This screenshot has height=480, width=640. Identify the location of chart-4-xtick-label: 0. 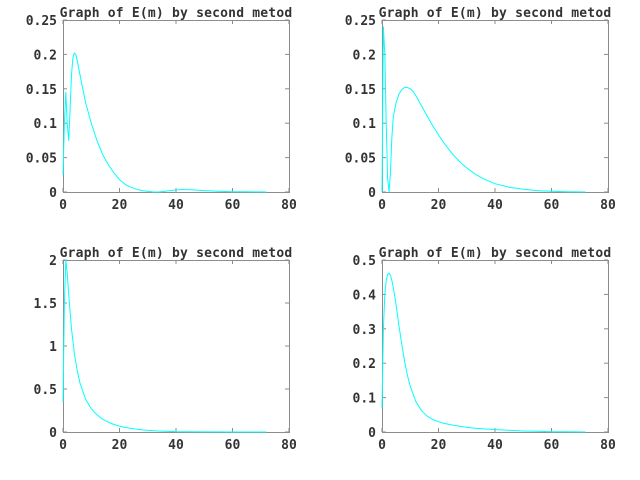
(382, 445).